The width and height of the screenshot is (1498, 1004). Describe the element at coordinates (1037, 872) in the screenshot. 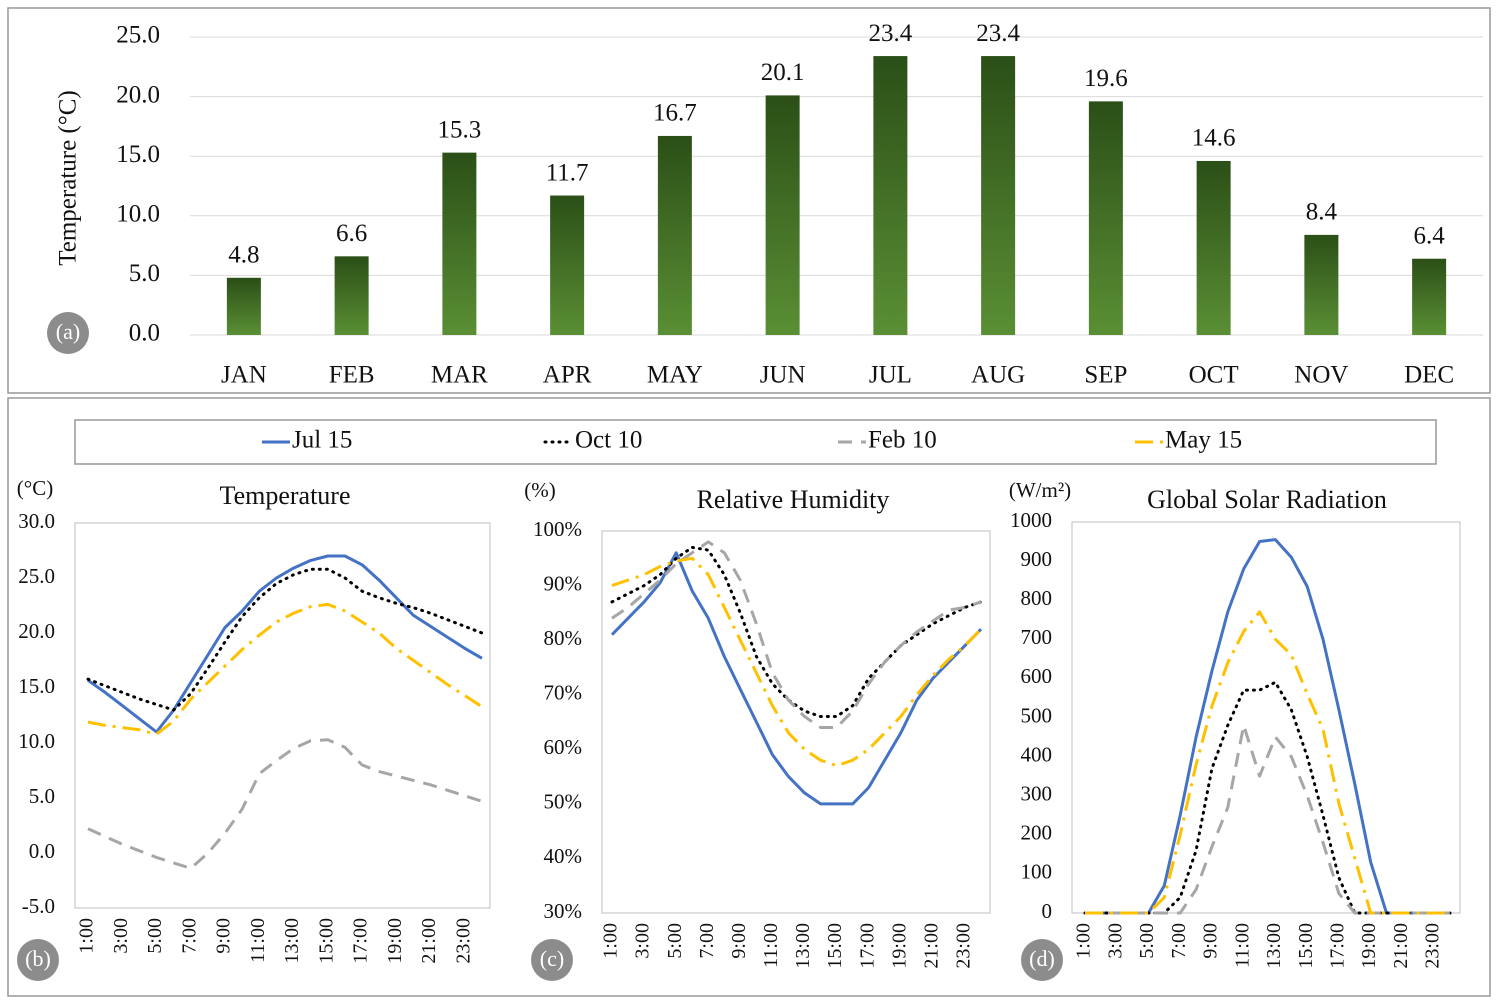

I see `y-tick-label: 100` at that location.